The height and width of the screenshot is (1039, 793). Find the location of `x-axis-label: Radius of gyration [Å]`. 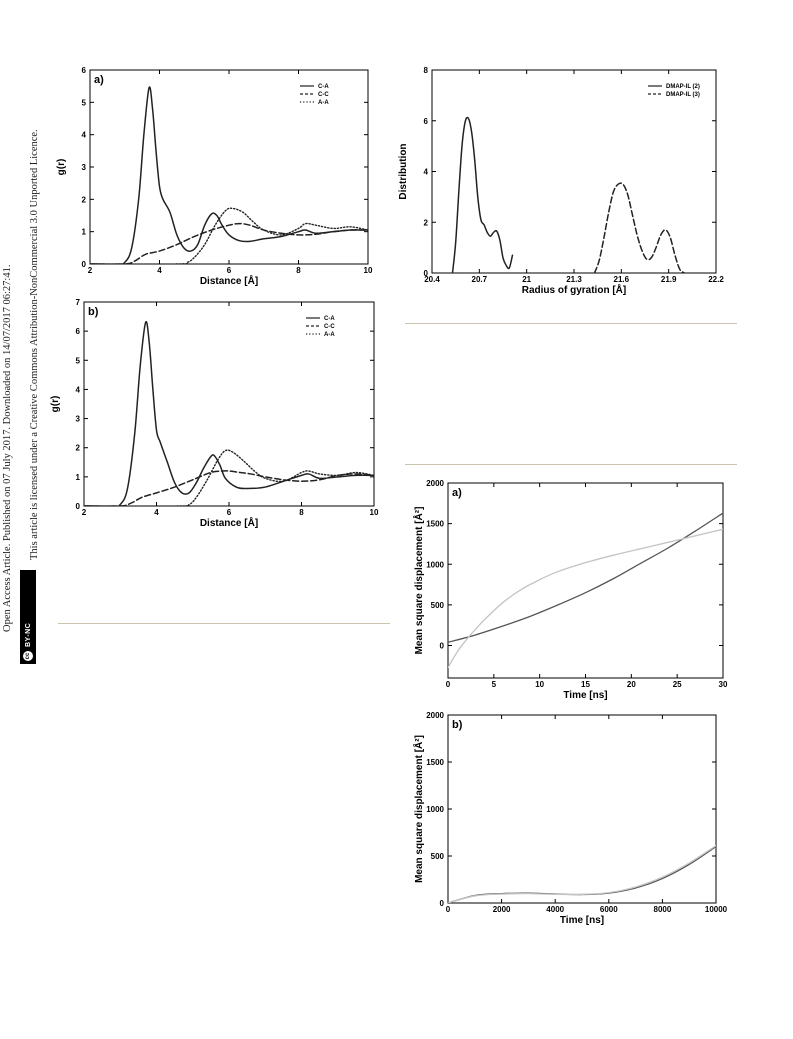

x-axis-label: Radius of gyration [Å] is located at coordinates (574, 289).